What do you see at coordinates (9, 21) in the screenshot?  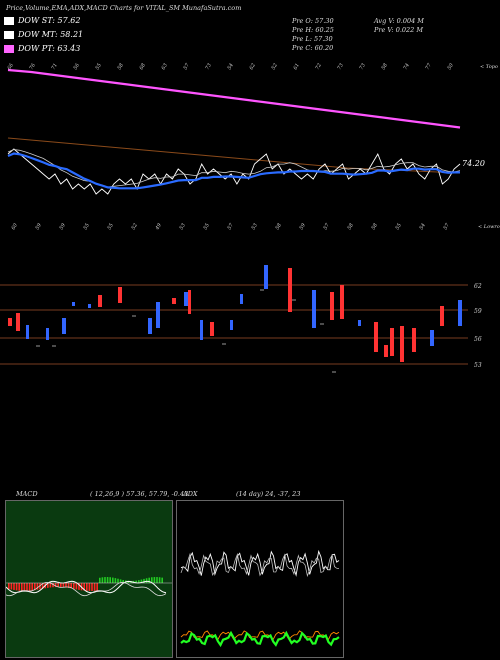 I see `legend-swatch-dow-st` at bounding box center [9, 21].